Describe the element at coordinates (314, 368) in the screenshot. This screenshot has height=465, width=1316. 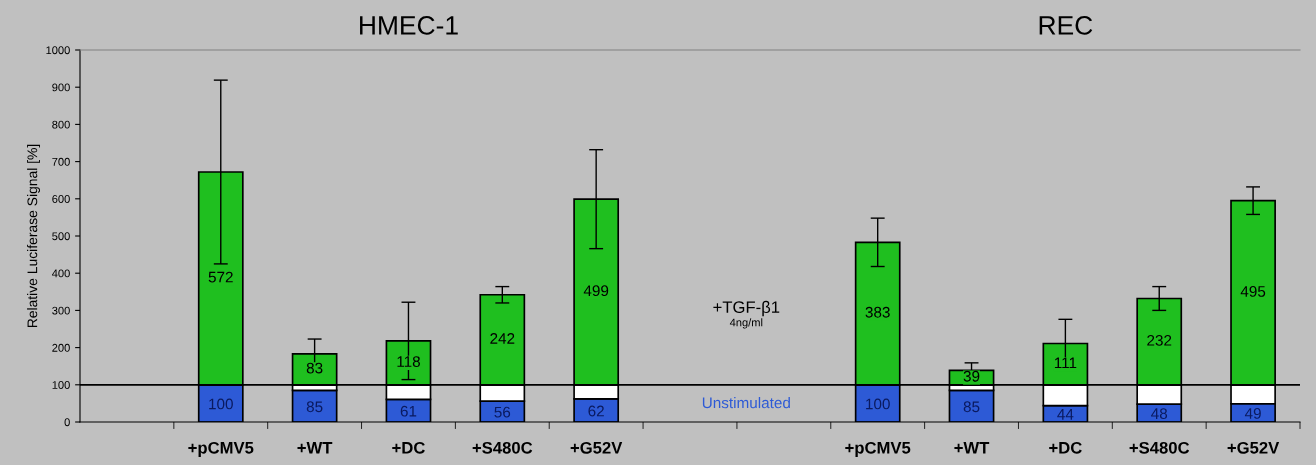
I see `data-label: 83` at that location.